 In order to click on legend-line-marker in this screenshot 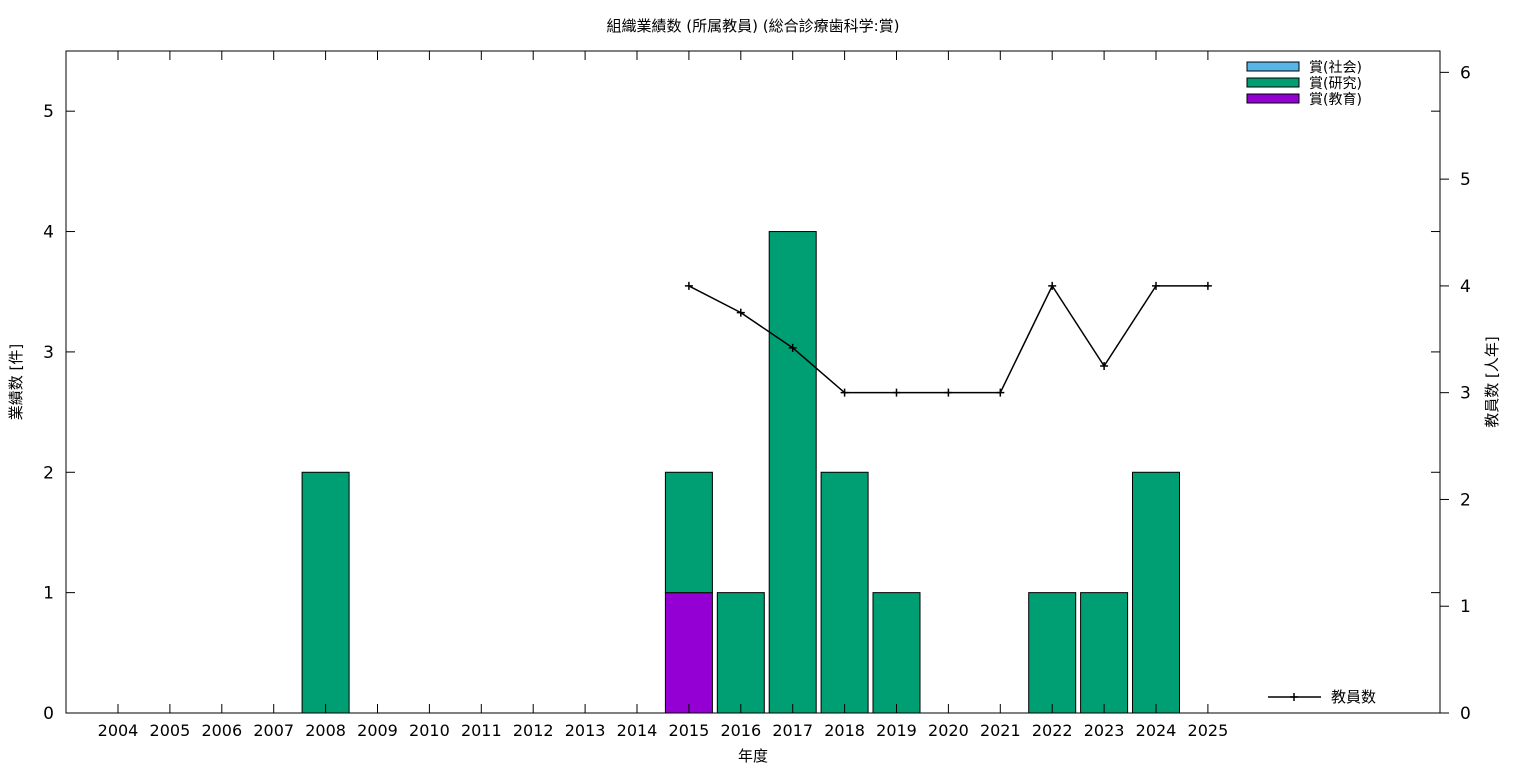, I will do `click(1294, 697)`.